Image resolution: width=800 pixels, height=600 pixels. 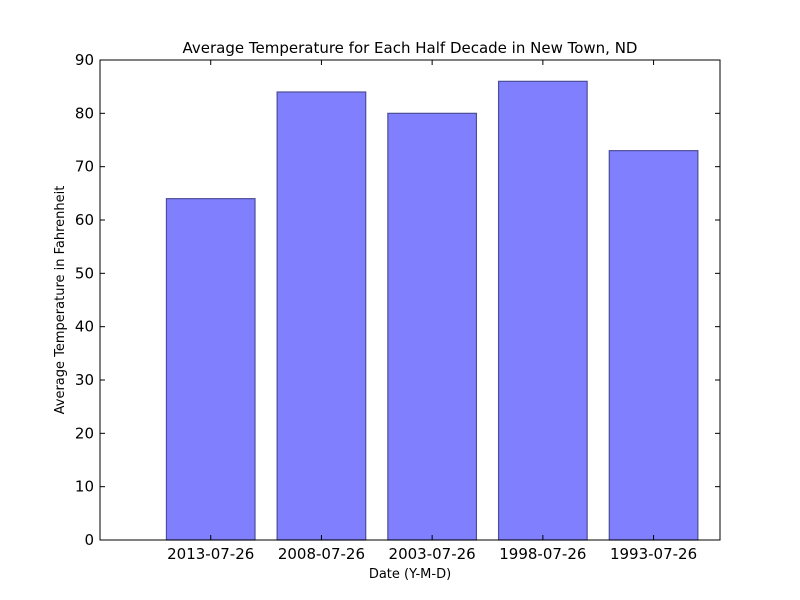 I want to click on y-tick-label: 30, so click(x=84, y=380).